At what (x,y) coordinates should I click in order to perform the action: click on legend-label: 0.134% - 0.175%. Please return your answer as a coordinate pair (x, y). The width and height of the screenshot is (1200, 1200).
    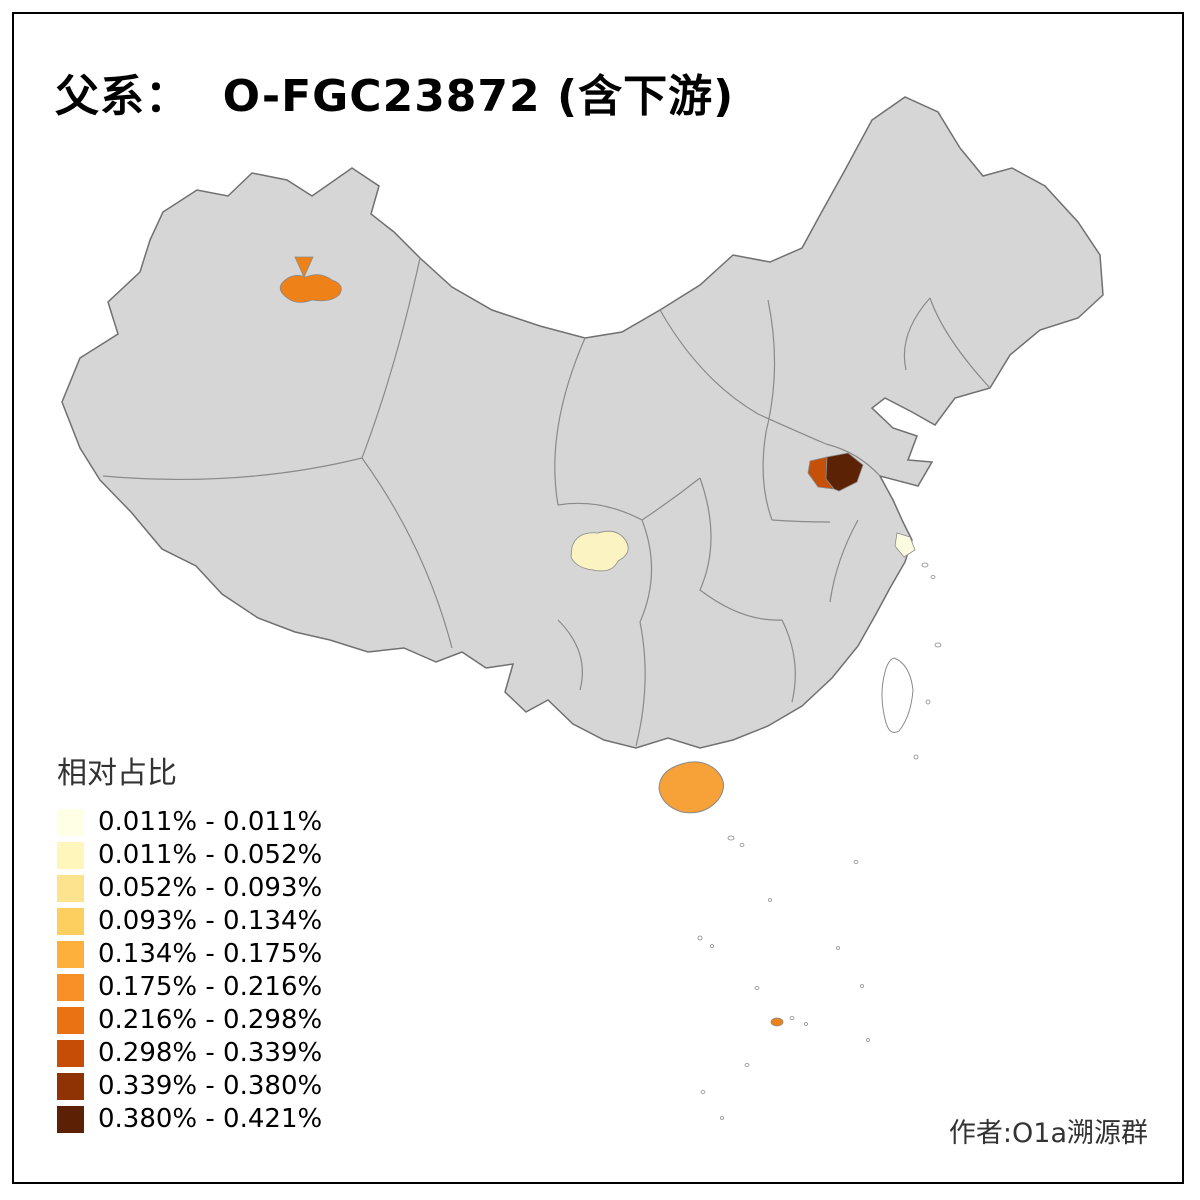
    Looking at the image, I should click on (210, 954).